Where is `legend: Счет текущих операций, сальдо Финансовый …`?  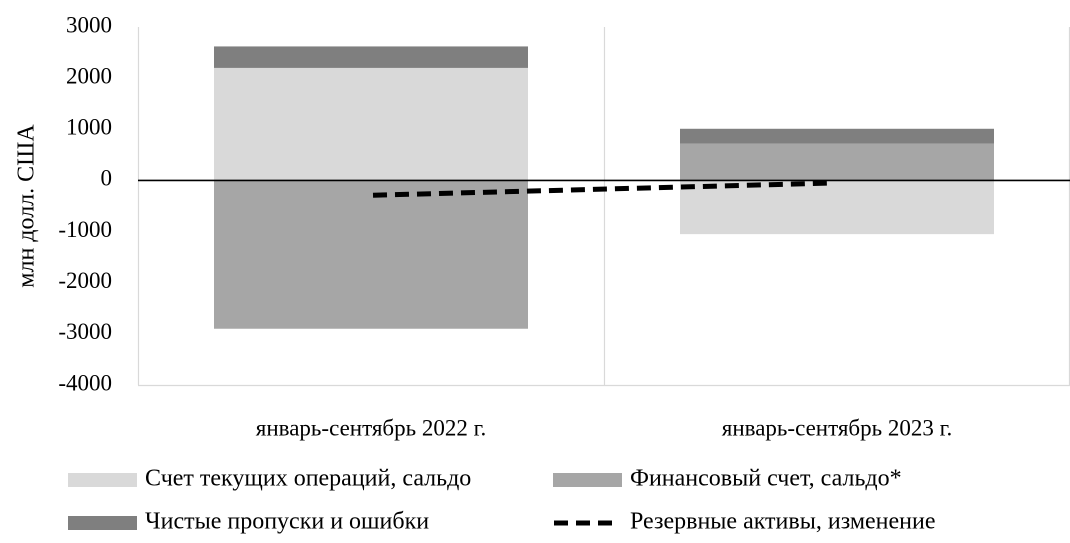 legend: Счет текущих операций, сальдо Финансовый … is located at coordinates (502, 500).